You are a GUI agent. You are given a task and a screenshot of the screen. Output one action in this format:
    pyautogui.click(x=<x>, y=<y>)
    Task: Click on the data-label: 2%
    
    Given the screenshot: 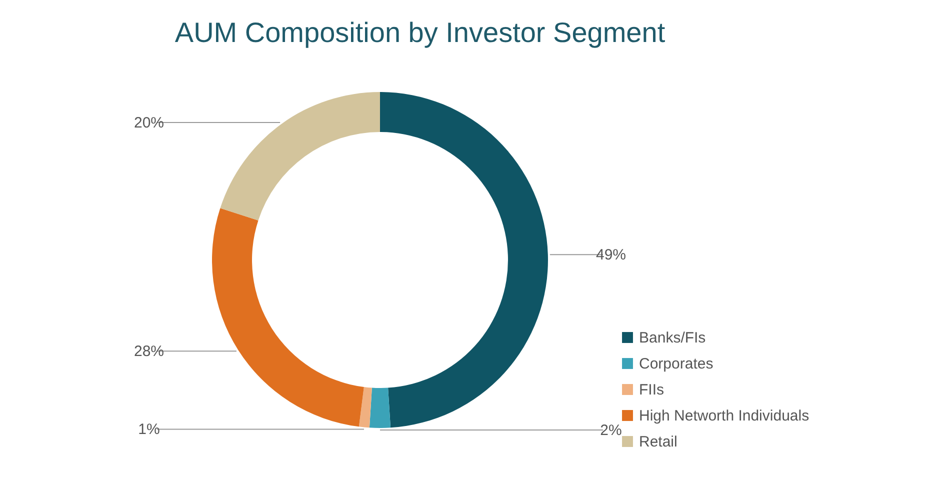 What is the action you would take?
    pyautogui.click(x=611, y=430)
    